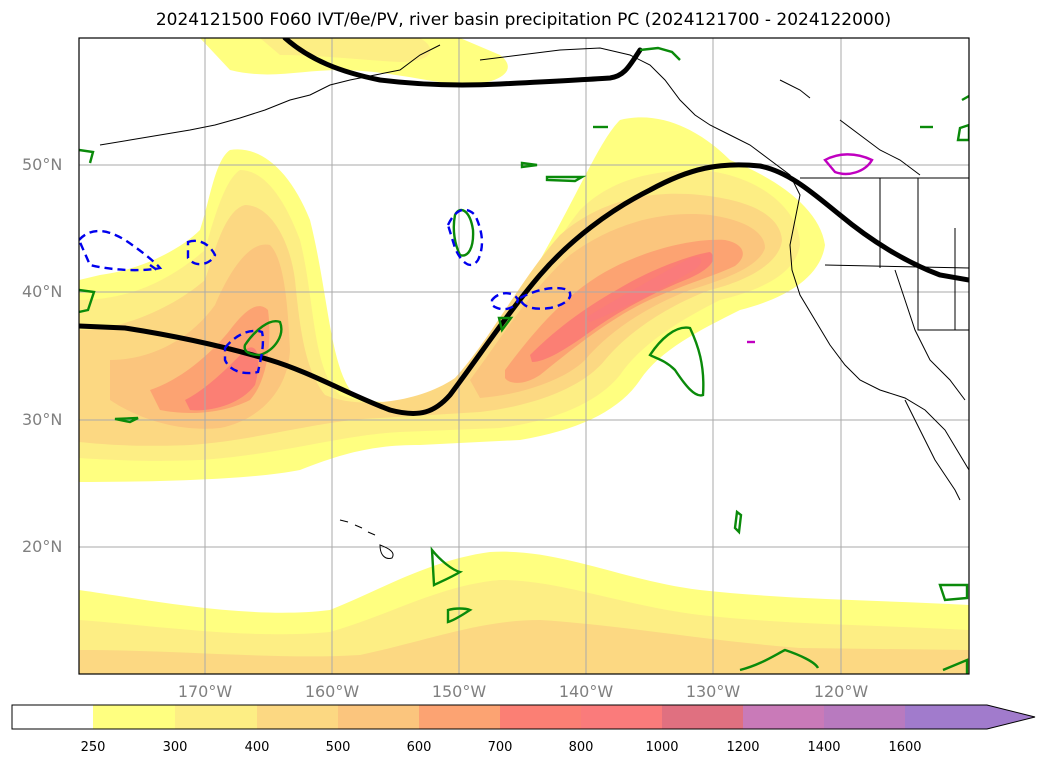 This screenshot has height=767, width=1047. I want to click on colorbar, so click(523, 717).